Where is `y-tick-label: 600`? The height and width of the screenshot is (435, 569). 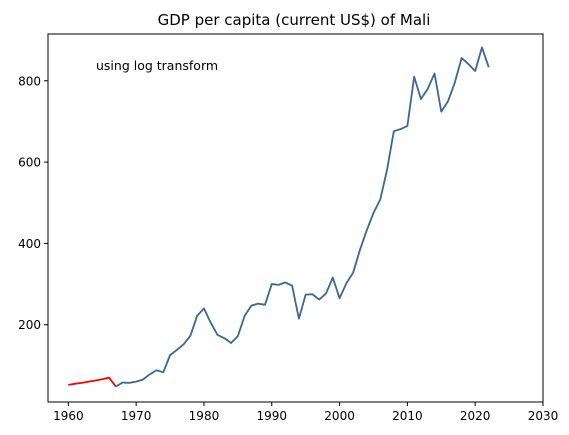
y-tick-label: 600 is located at coordinates (29, 163).